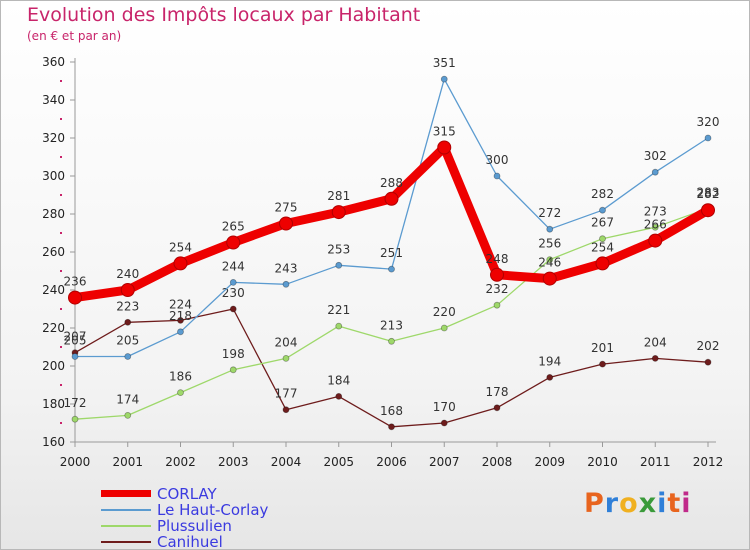 Image resolution: width=750 pixels, height=550 pixels. I want to click on logo-letter: o, so click(629, 503).